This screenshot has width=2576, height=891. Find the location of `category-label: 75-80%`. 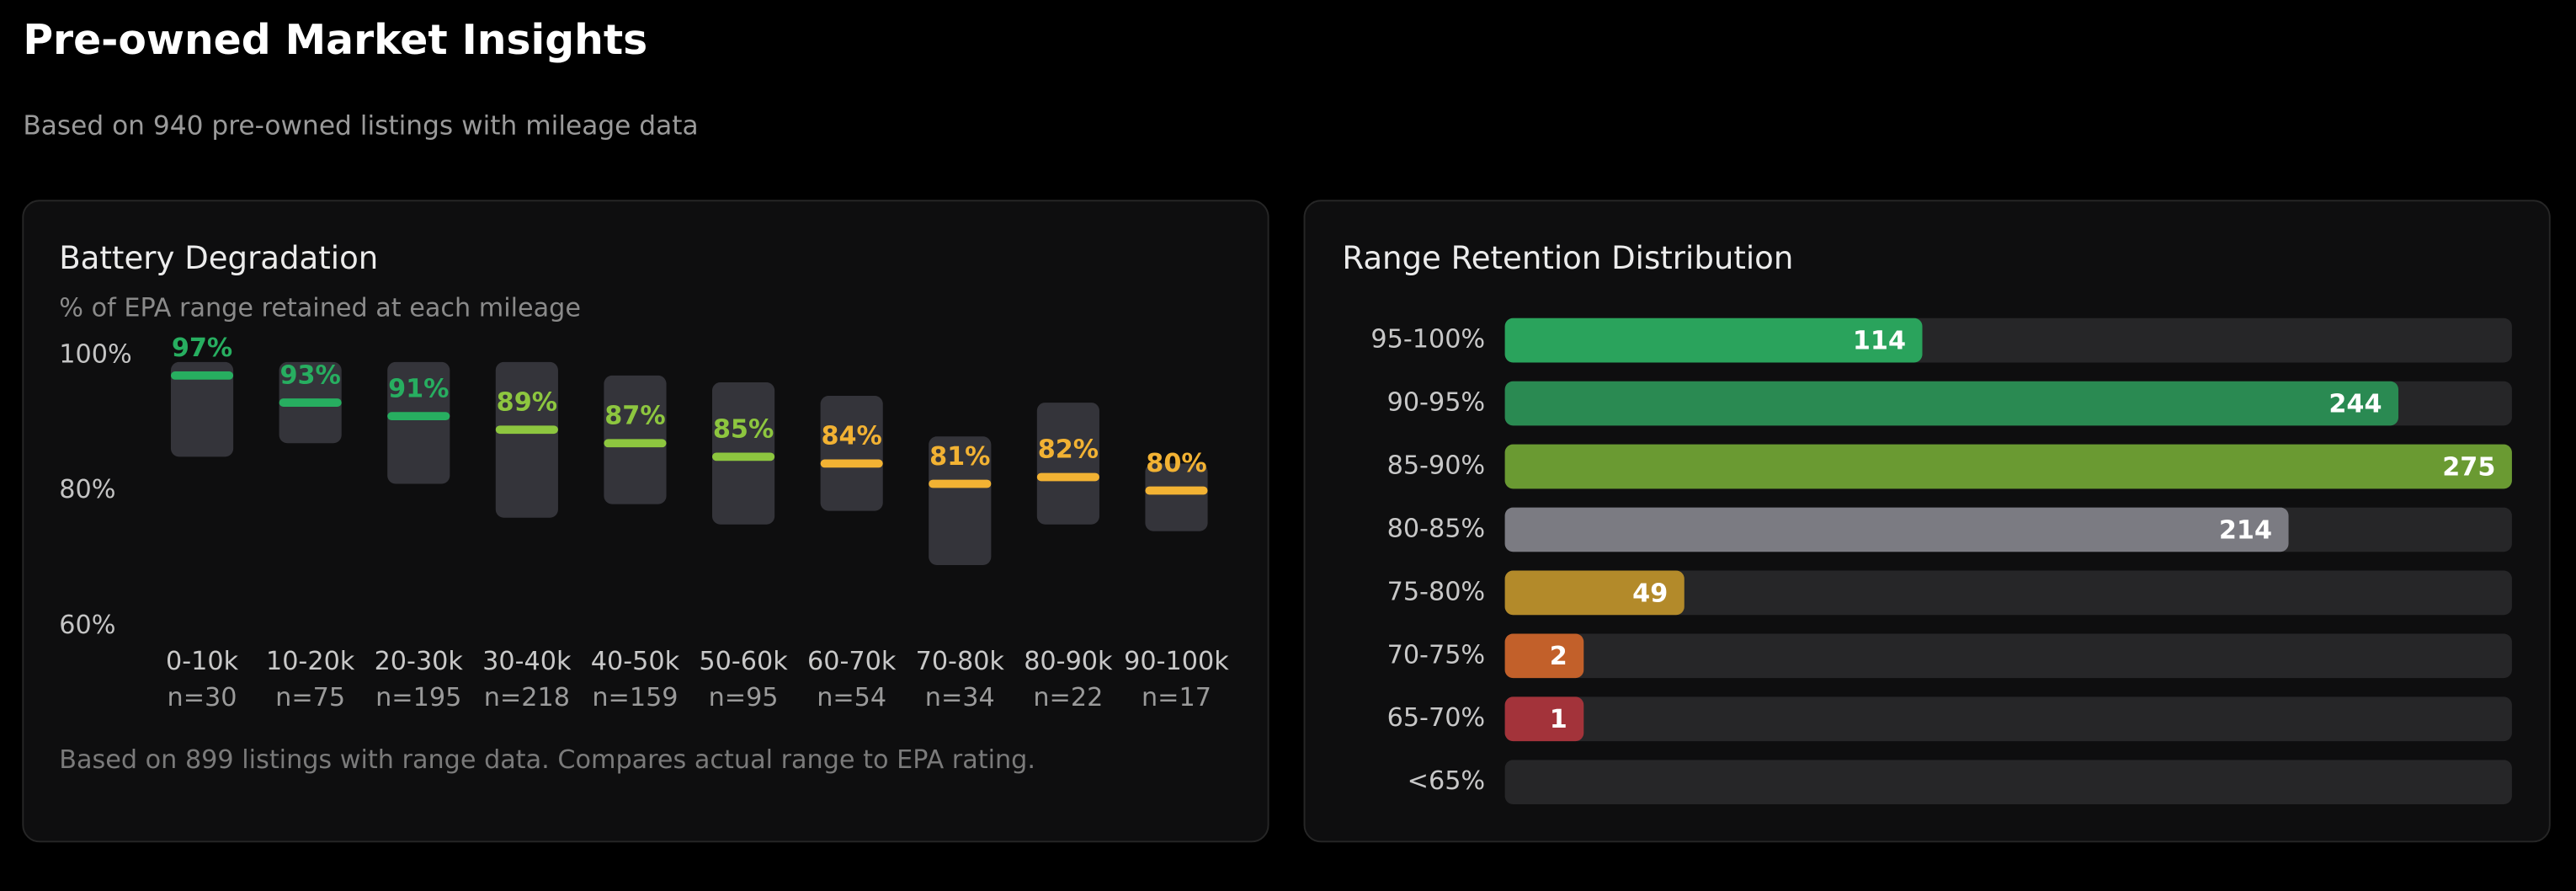

category-label: 75-80% is located at coordinates (1436, 591).